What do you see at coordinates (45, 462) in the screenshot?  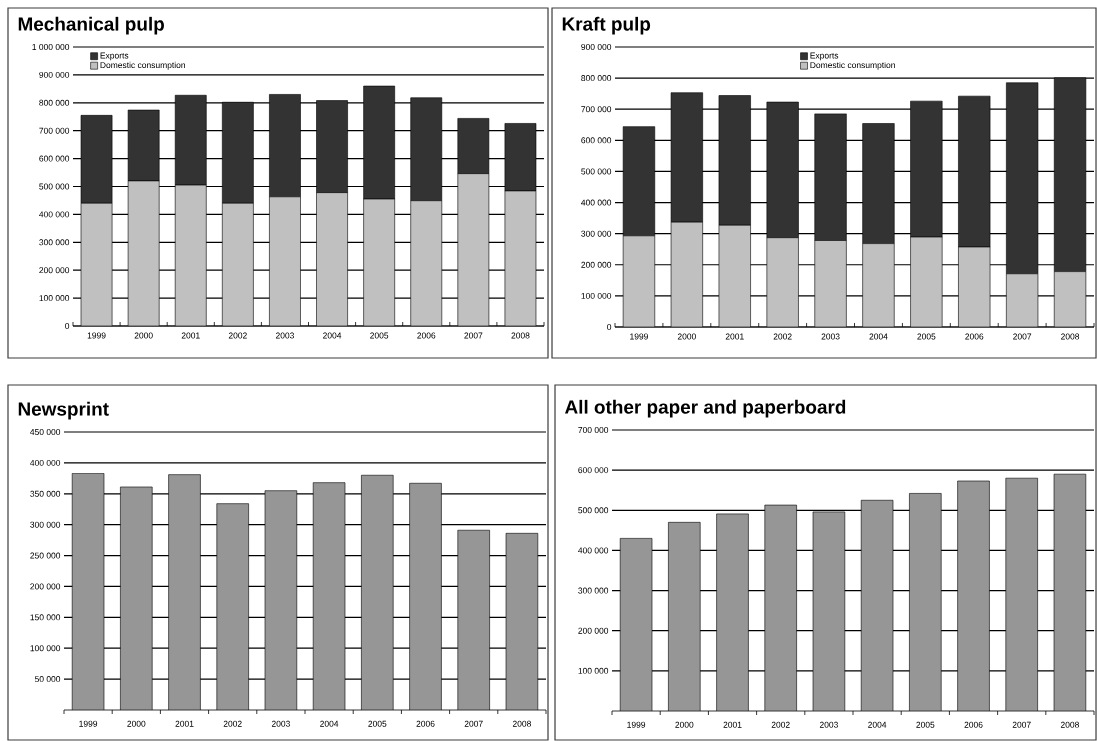 I see `y-tick-label: 400 000` at bounding box center [45, 462].